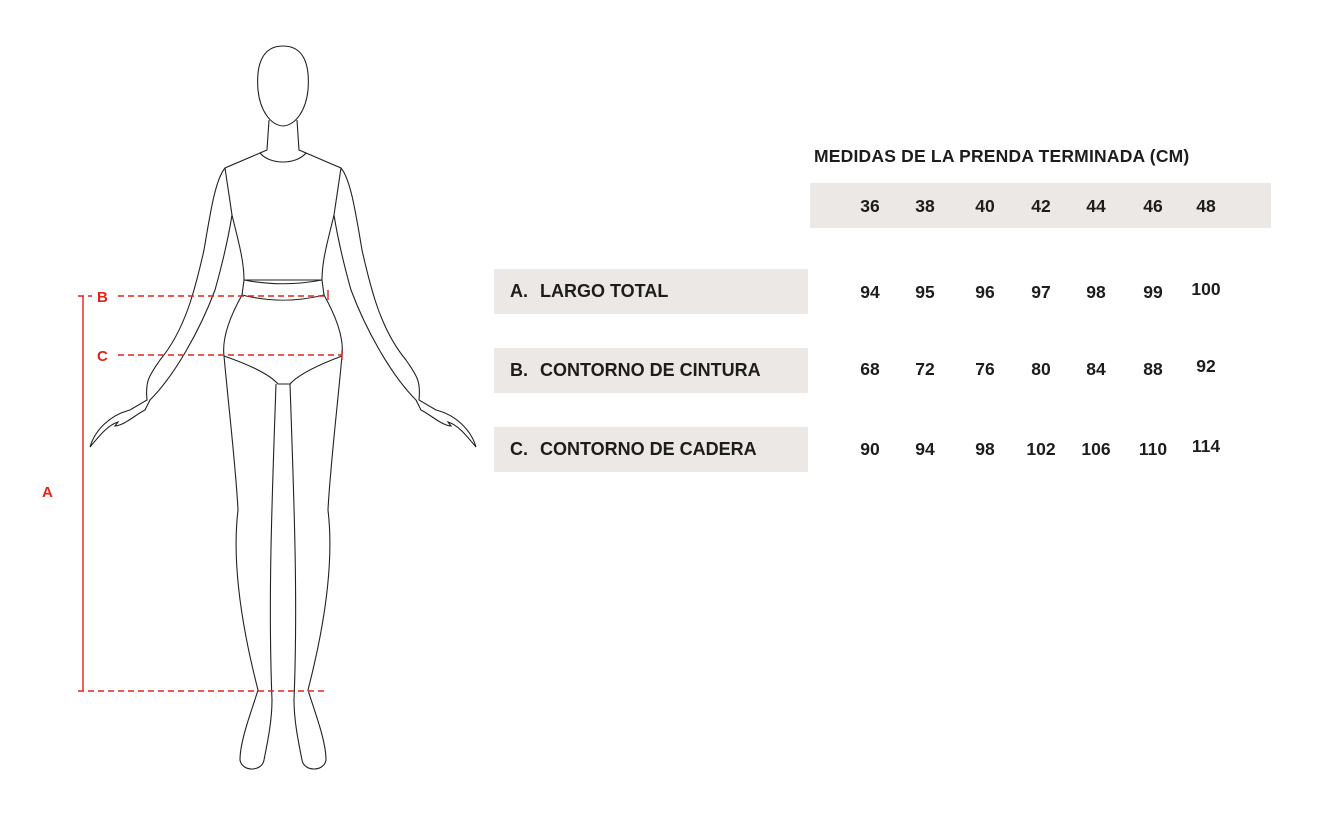 This screenshot has width=1321, height=817. Describe the element at coordinates (925, 369) in the screenshot. I see `table-cell: 72` at that location.